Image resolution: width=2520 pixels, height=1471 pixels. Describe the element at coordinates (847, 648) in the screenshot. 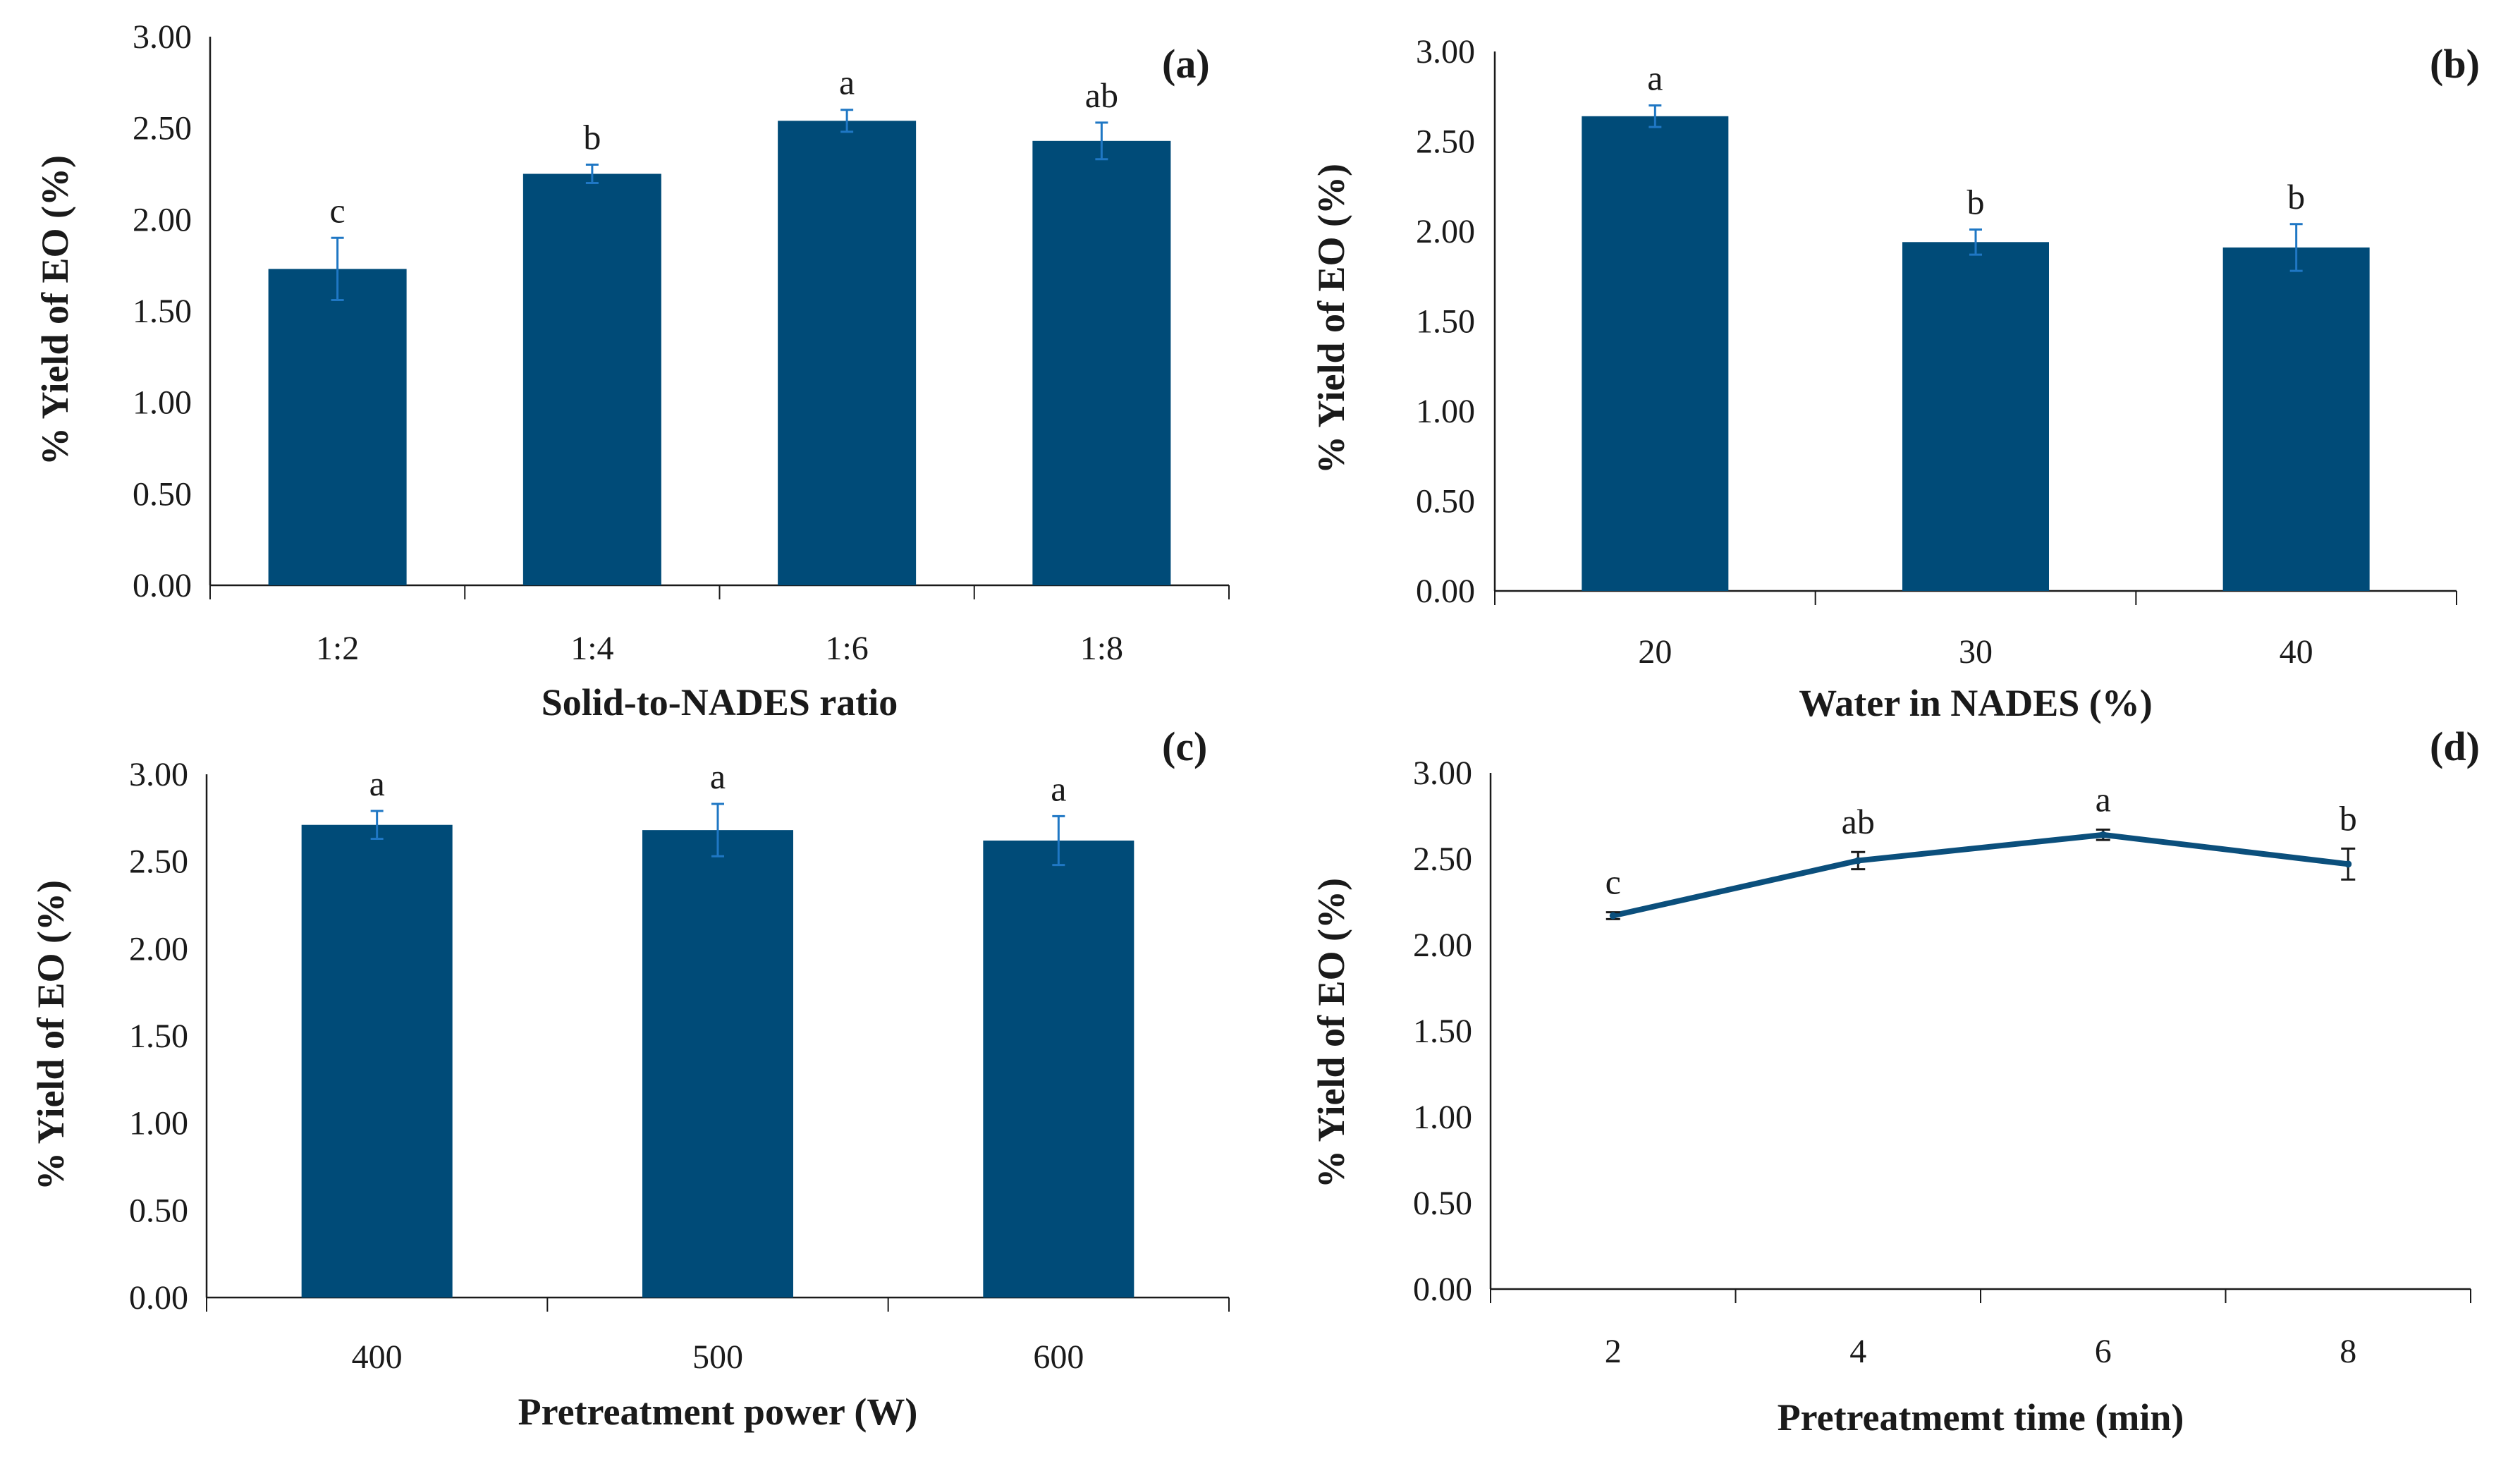

I see `x-tick-label: 1:6` at that location.